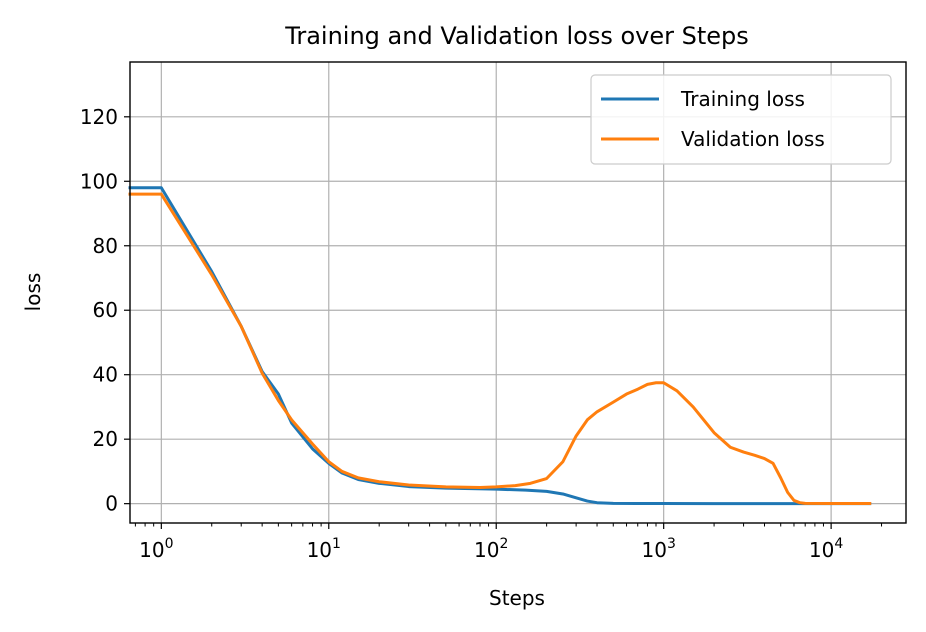 Image resolution: width=926 pixels, height=632 pixels. I want to click on x-tick-label-exponent: 2, so click(503, 544).